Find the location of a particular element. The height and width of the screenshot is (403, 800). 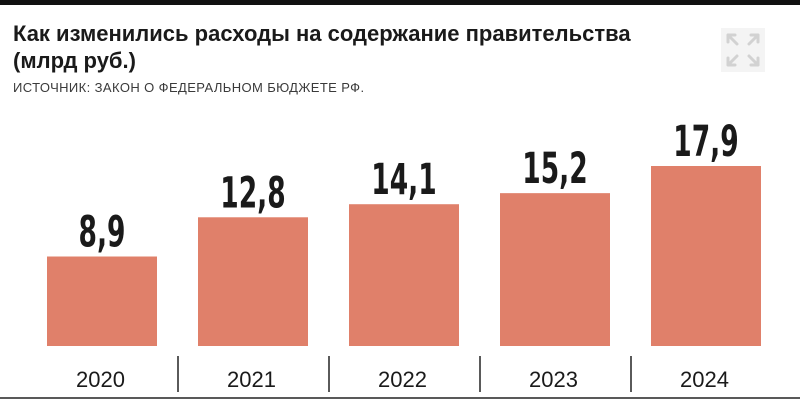

x-tick-label-2022: 2022 is located at coordinates (402, 379).